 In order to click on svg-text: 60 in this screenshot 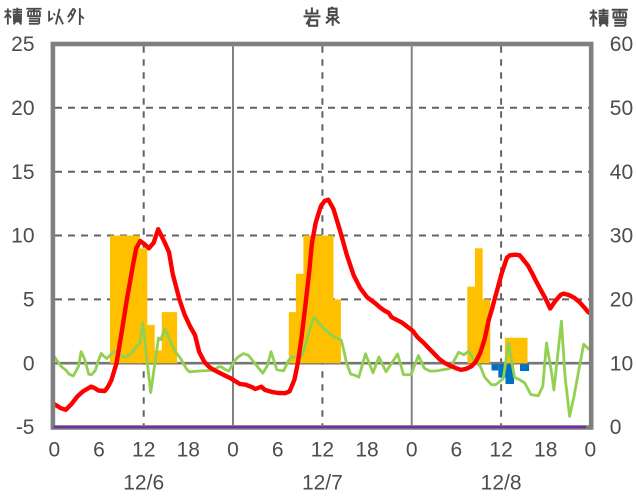, I will do `click(621, 44)`.